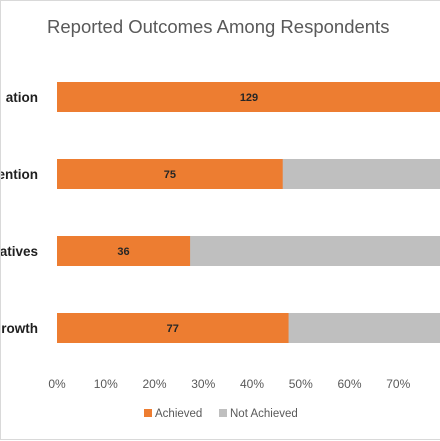  What do you see at coordinates (57, 384) in the screenshot?
I see `x-tick-label: 0%` at bounding box center [57, 384].